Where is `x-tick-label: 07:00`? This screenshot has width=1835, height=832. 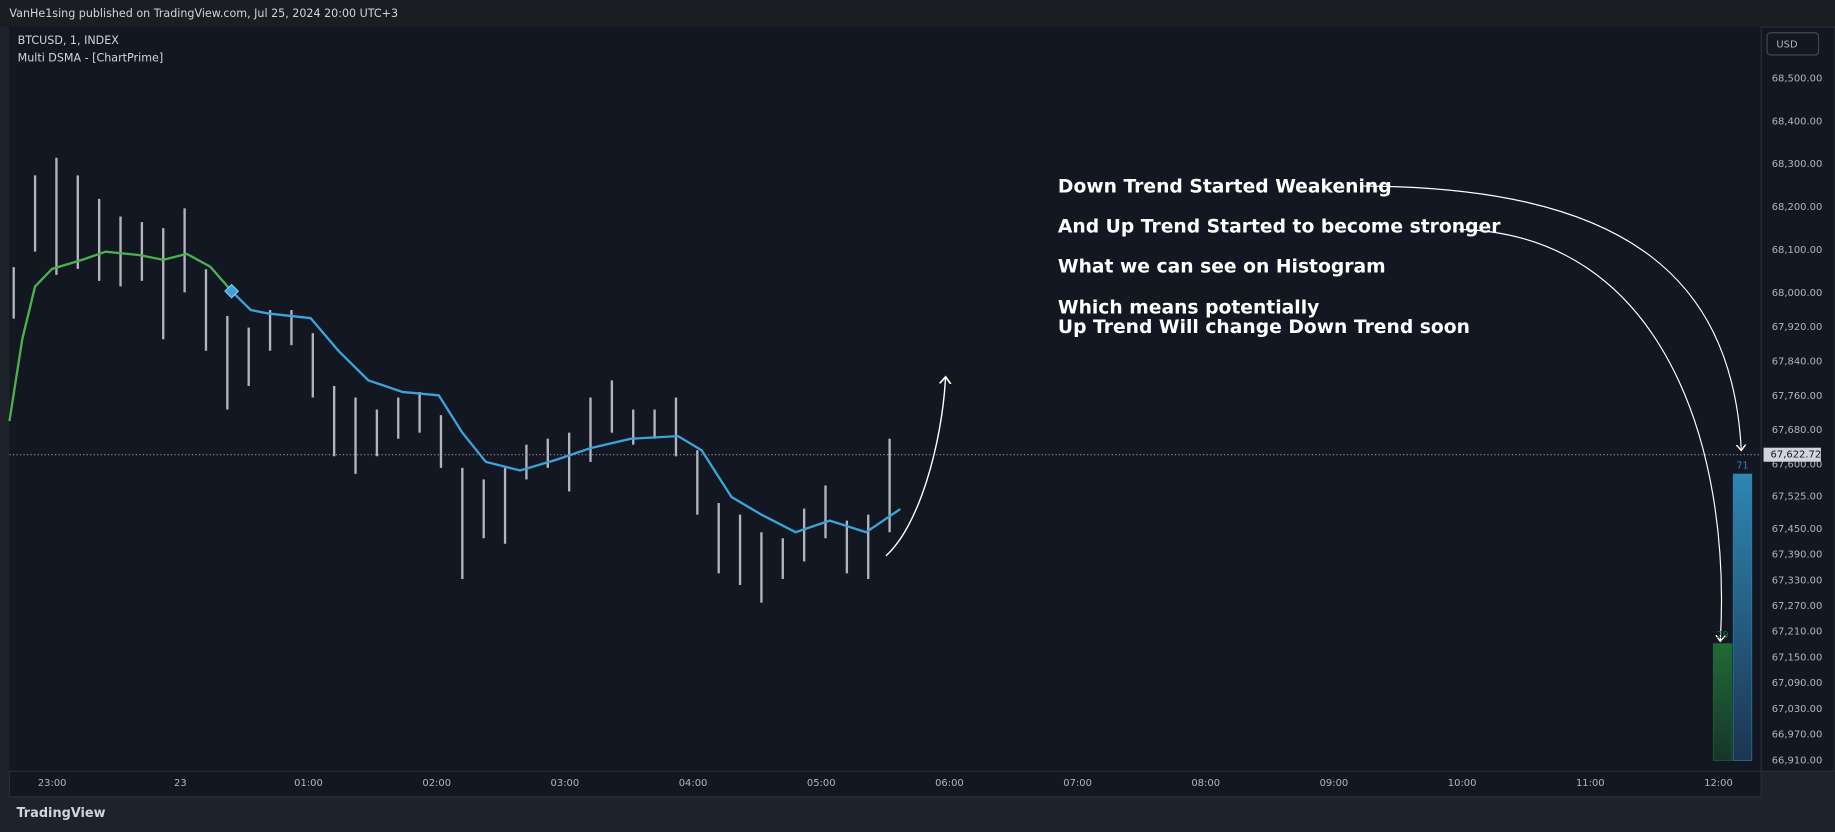 x-tick-label: 07:00 is located at coordinates (1077, 783).